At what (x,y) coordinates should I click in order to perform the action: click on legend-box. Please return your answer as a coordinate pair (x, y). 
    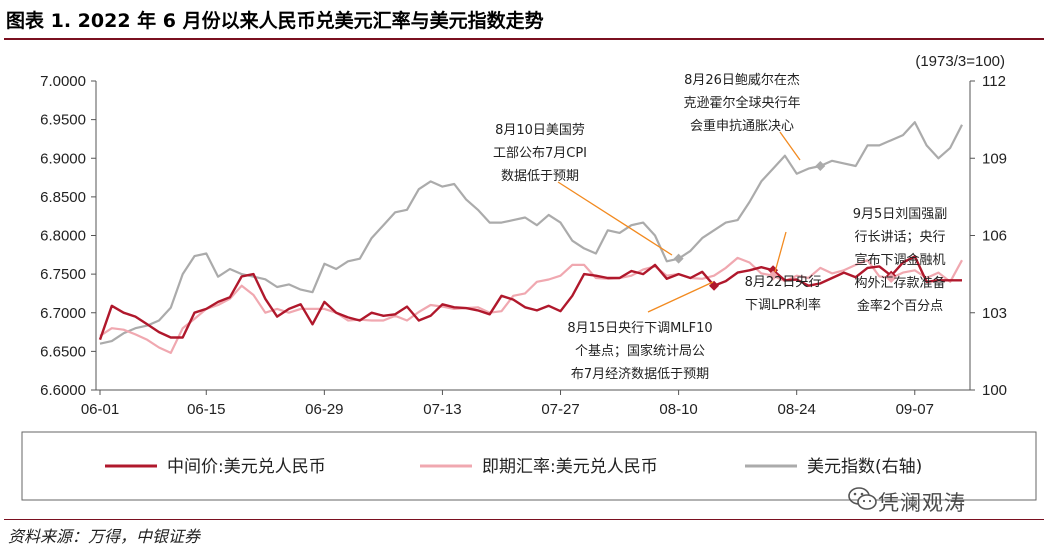
    Looking at the image, I should click on (529, 466).